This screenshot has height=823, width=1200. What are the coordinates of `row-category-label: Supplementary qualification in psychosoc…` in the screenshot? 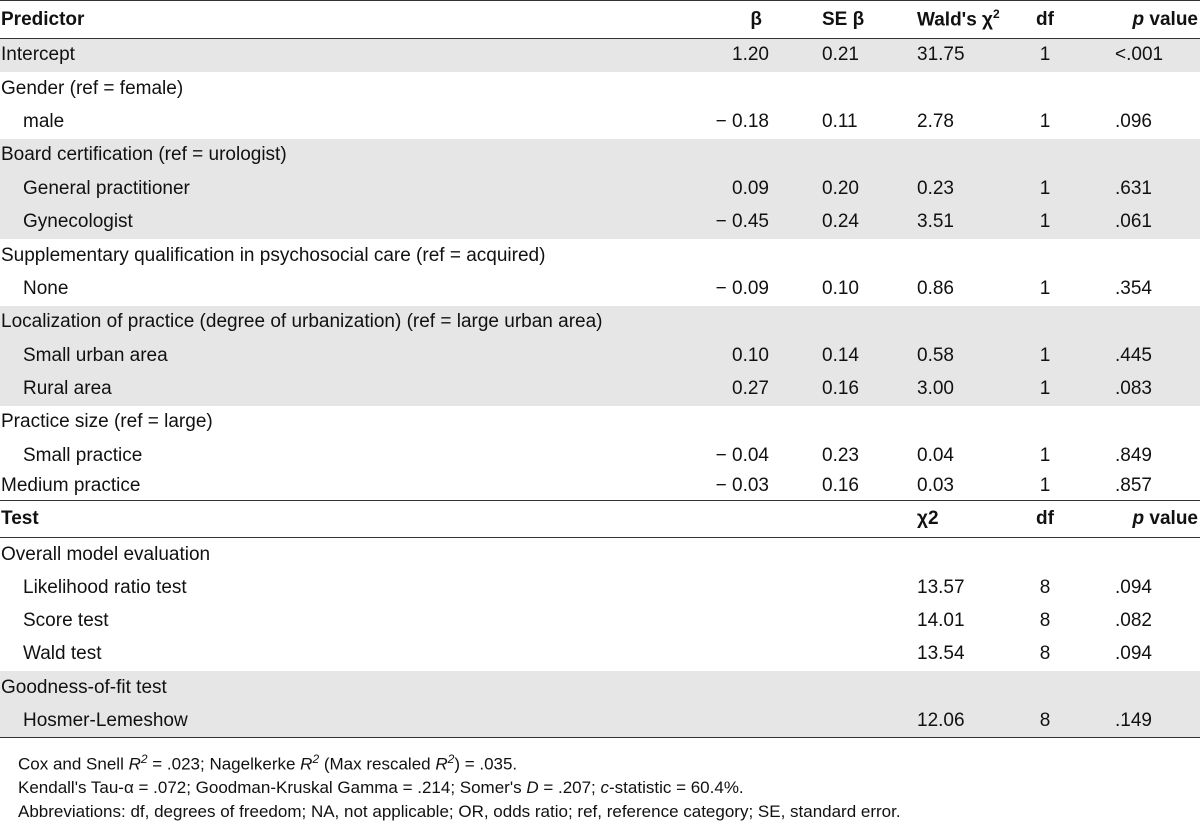 It's located at (273, 255).